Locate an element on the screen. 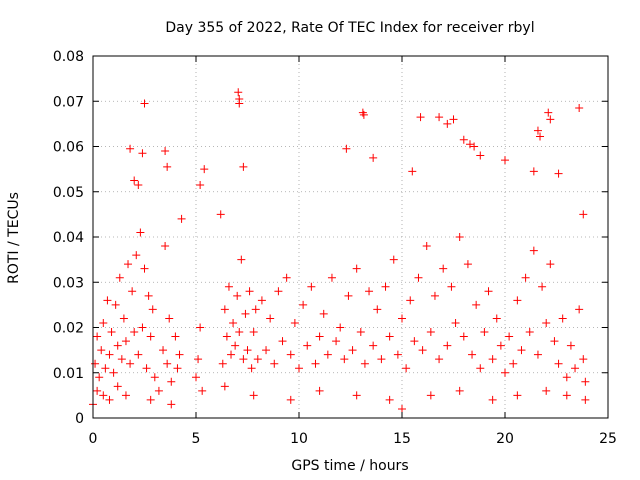 The height and width of the screenshot is (480, 640). y-tick-label: 0.01 is located at coordinates (68, 374).